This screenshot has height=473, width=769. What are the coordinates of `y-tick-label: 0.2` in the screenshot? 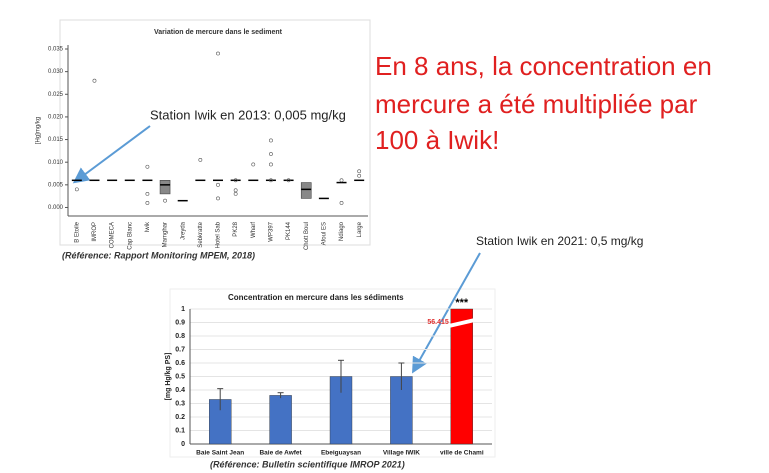 It's located at (180, 417).